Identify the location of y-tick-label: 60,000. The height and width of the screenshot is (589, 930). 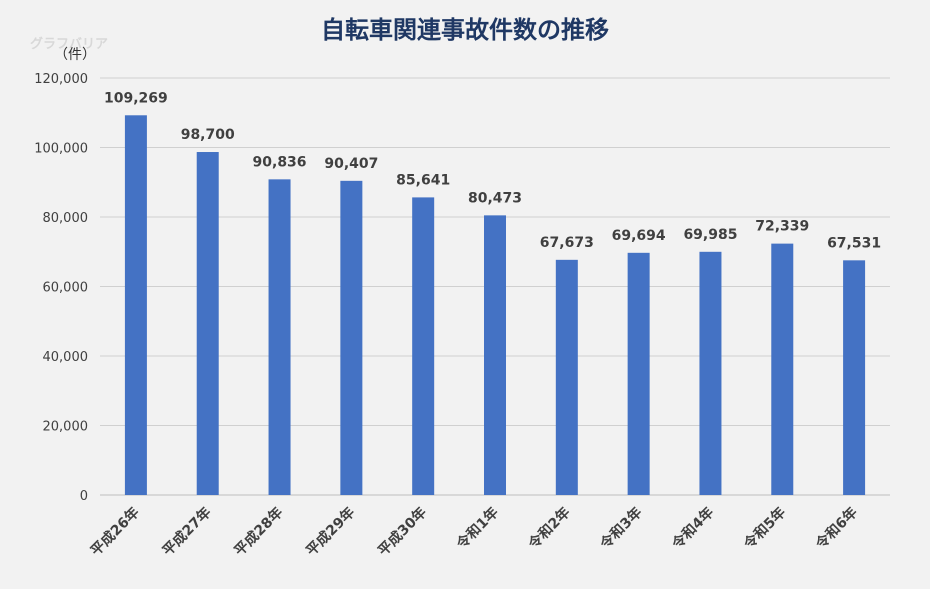
(66, 288).